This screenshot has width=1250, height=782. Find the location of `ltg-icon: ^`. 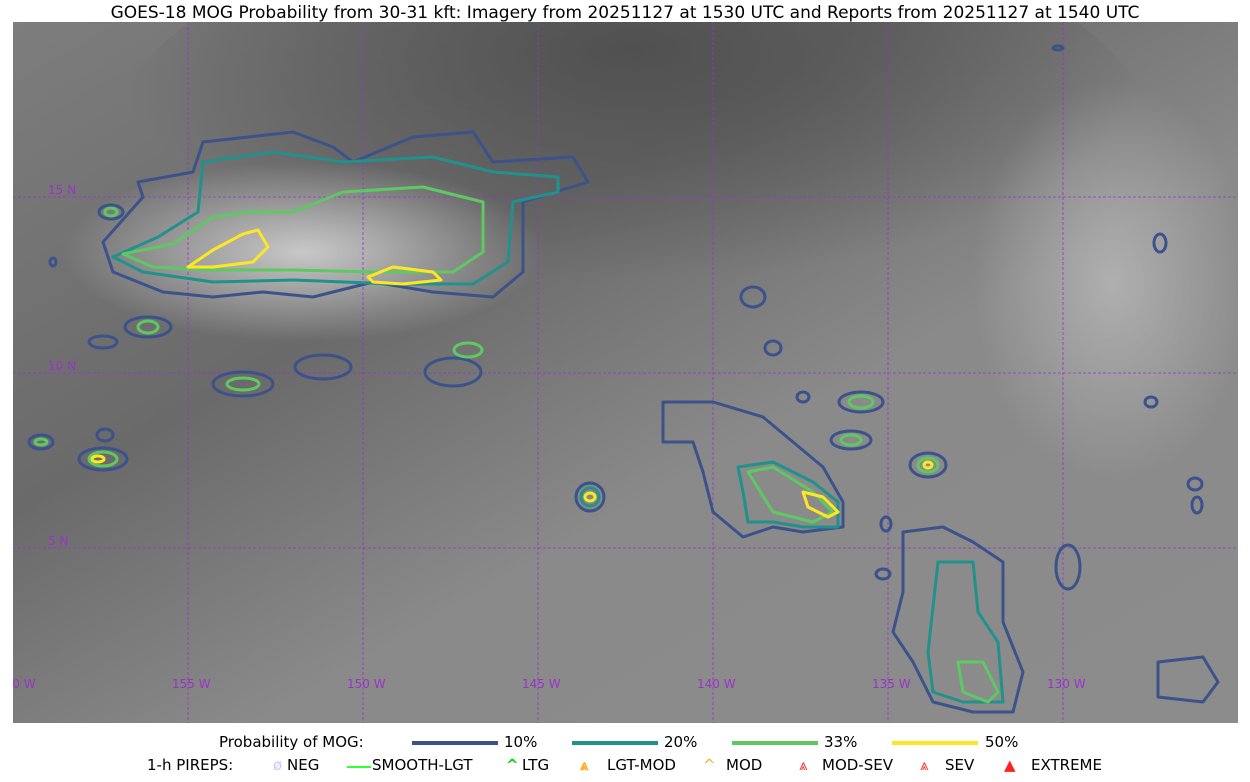

ltg-icon: ^ is located at coordinates (512, 765).